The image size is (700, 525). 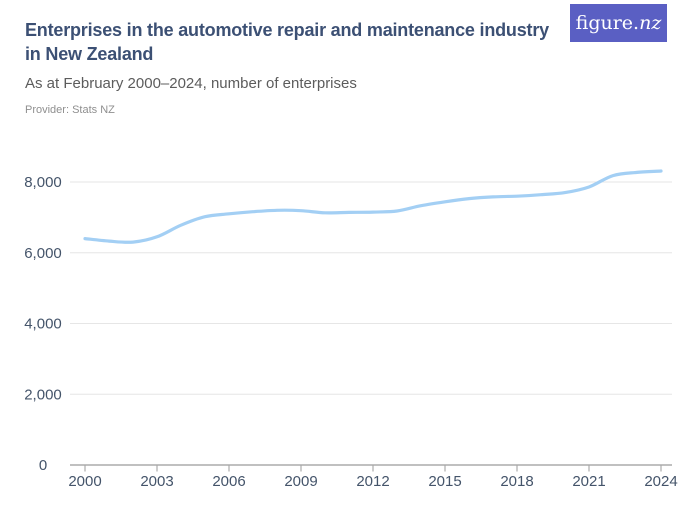 What do you see at coordinates (228, 481) in the screenshot?
I see `x-axis-tick-label: 2006` at bounding box center [228, 481].